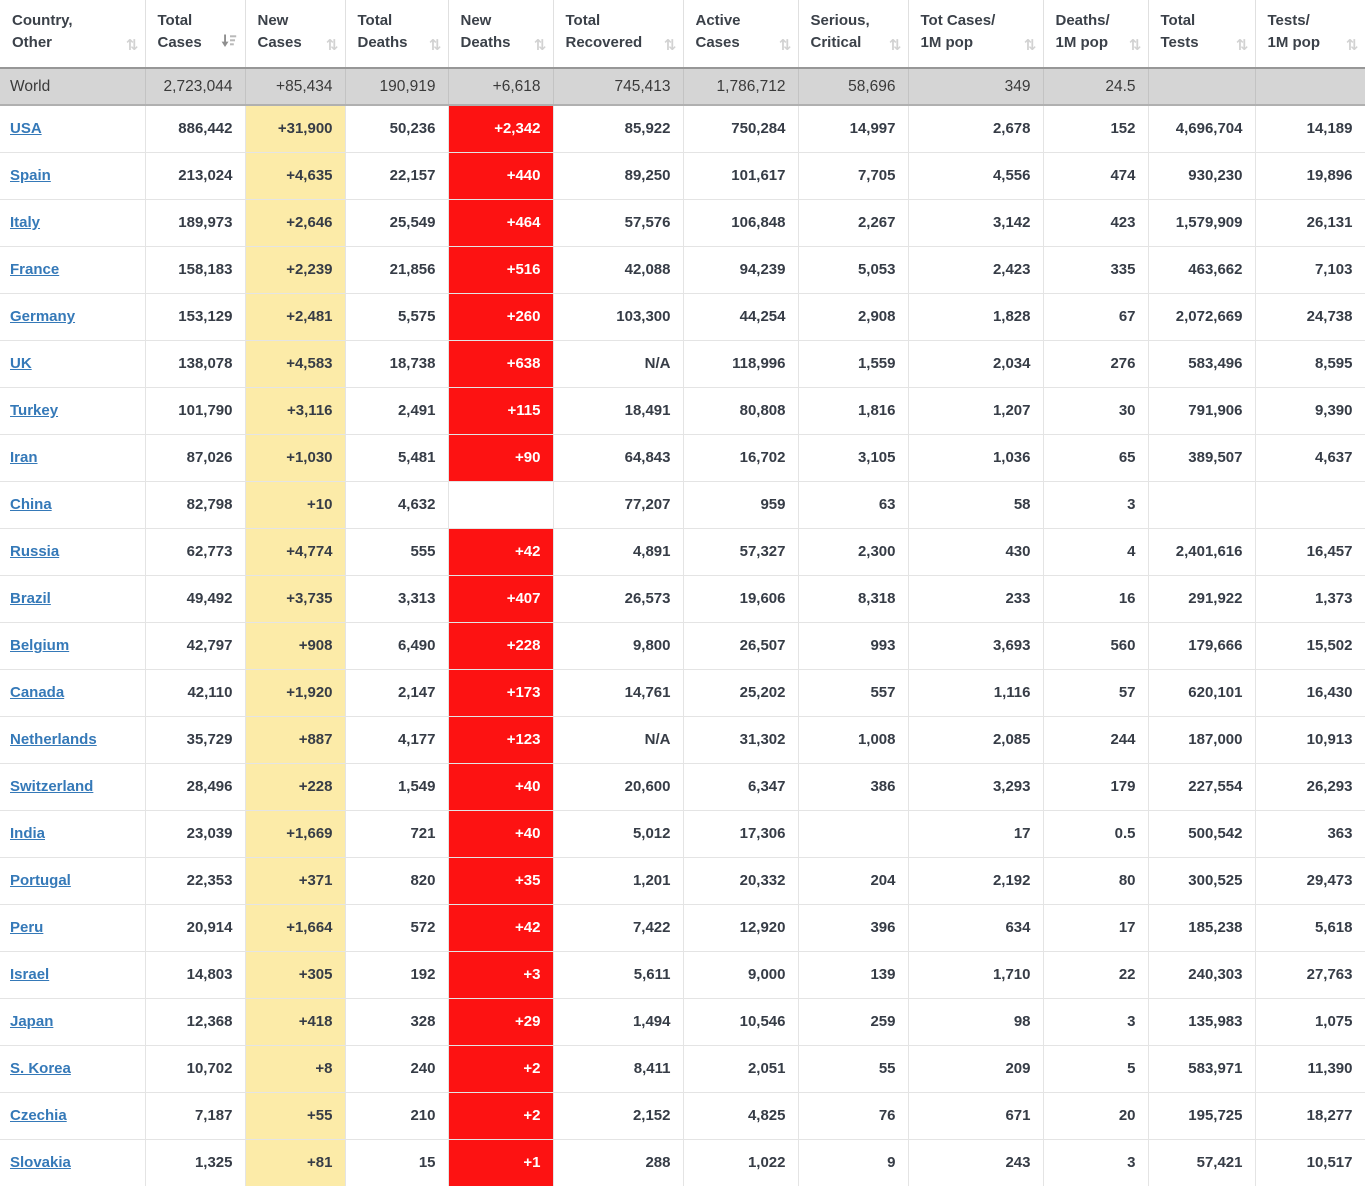  What do you see at coordinates (741, 504) in the screenshot?
I see `cell-active-cases: 959` at bounding box center [741, 504].